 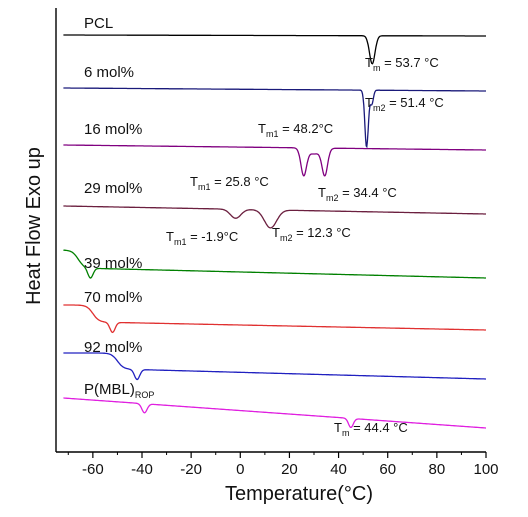 What do you see at coordinates (109, 72) in the screenshot?
I see `series-label-6mol: 6 mol%` at bounding box center [109, 72].